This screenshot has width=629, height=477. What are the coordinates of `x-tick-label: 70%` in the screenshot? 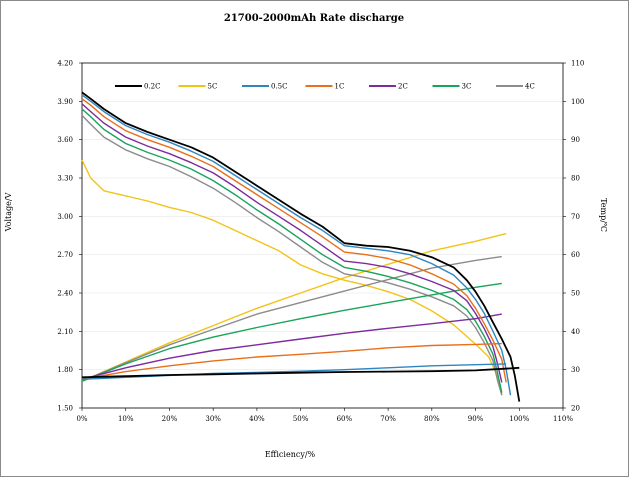 It's located at (388, 419).